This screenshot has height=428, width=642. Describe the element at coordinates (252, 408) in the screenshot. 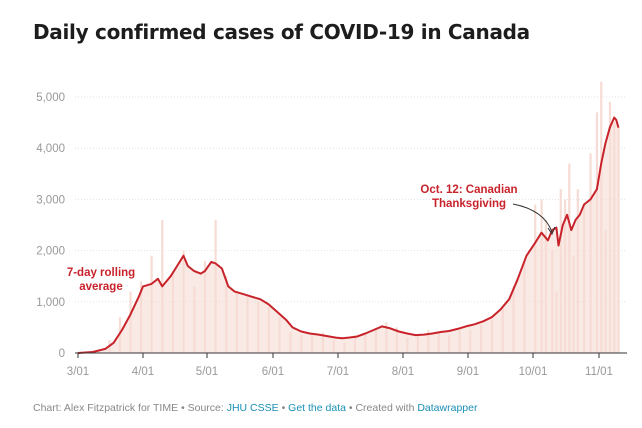

I see `source-link: JHU CSSE` at that location.